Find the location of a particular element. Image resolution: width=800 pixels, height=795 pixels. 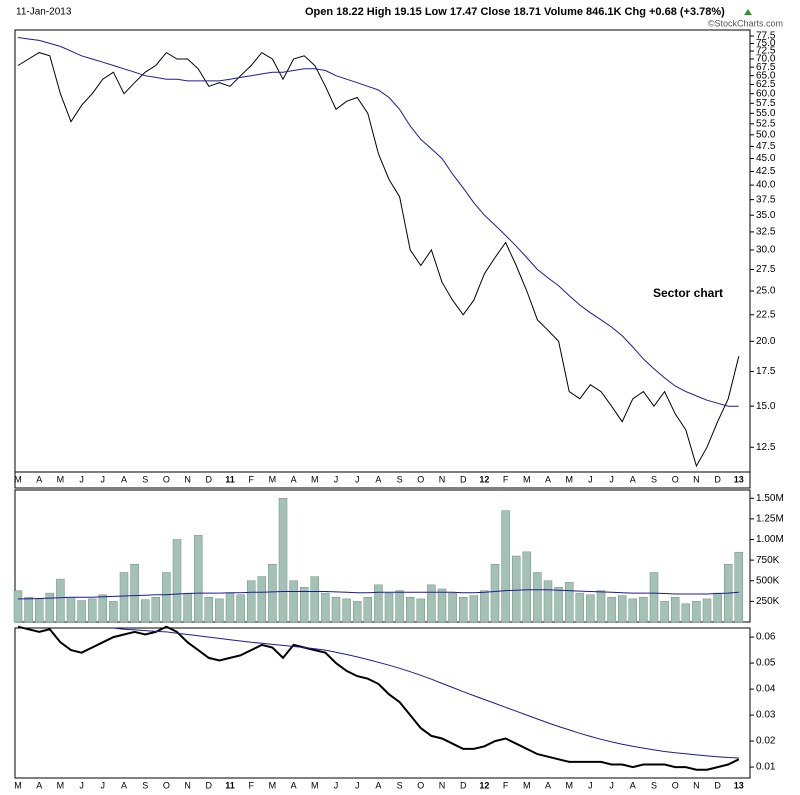

y-tick-label: 1.25M is located at coordinates (770, 519).